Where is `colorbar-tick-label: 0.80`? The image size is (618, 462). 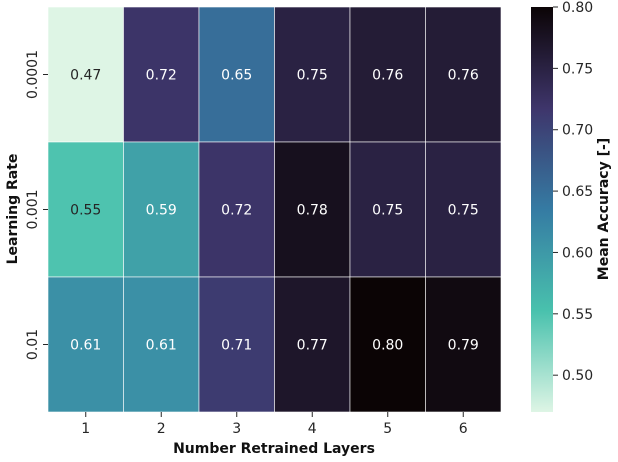 colorbar-tick-label: 0.80 is located at coordinates (577, 8).